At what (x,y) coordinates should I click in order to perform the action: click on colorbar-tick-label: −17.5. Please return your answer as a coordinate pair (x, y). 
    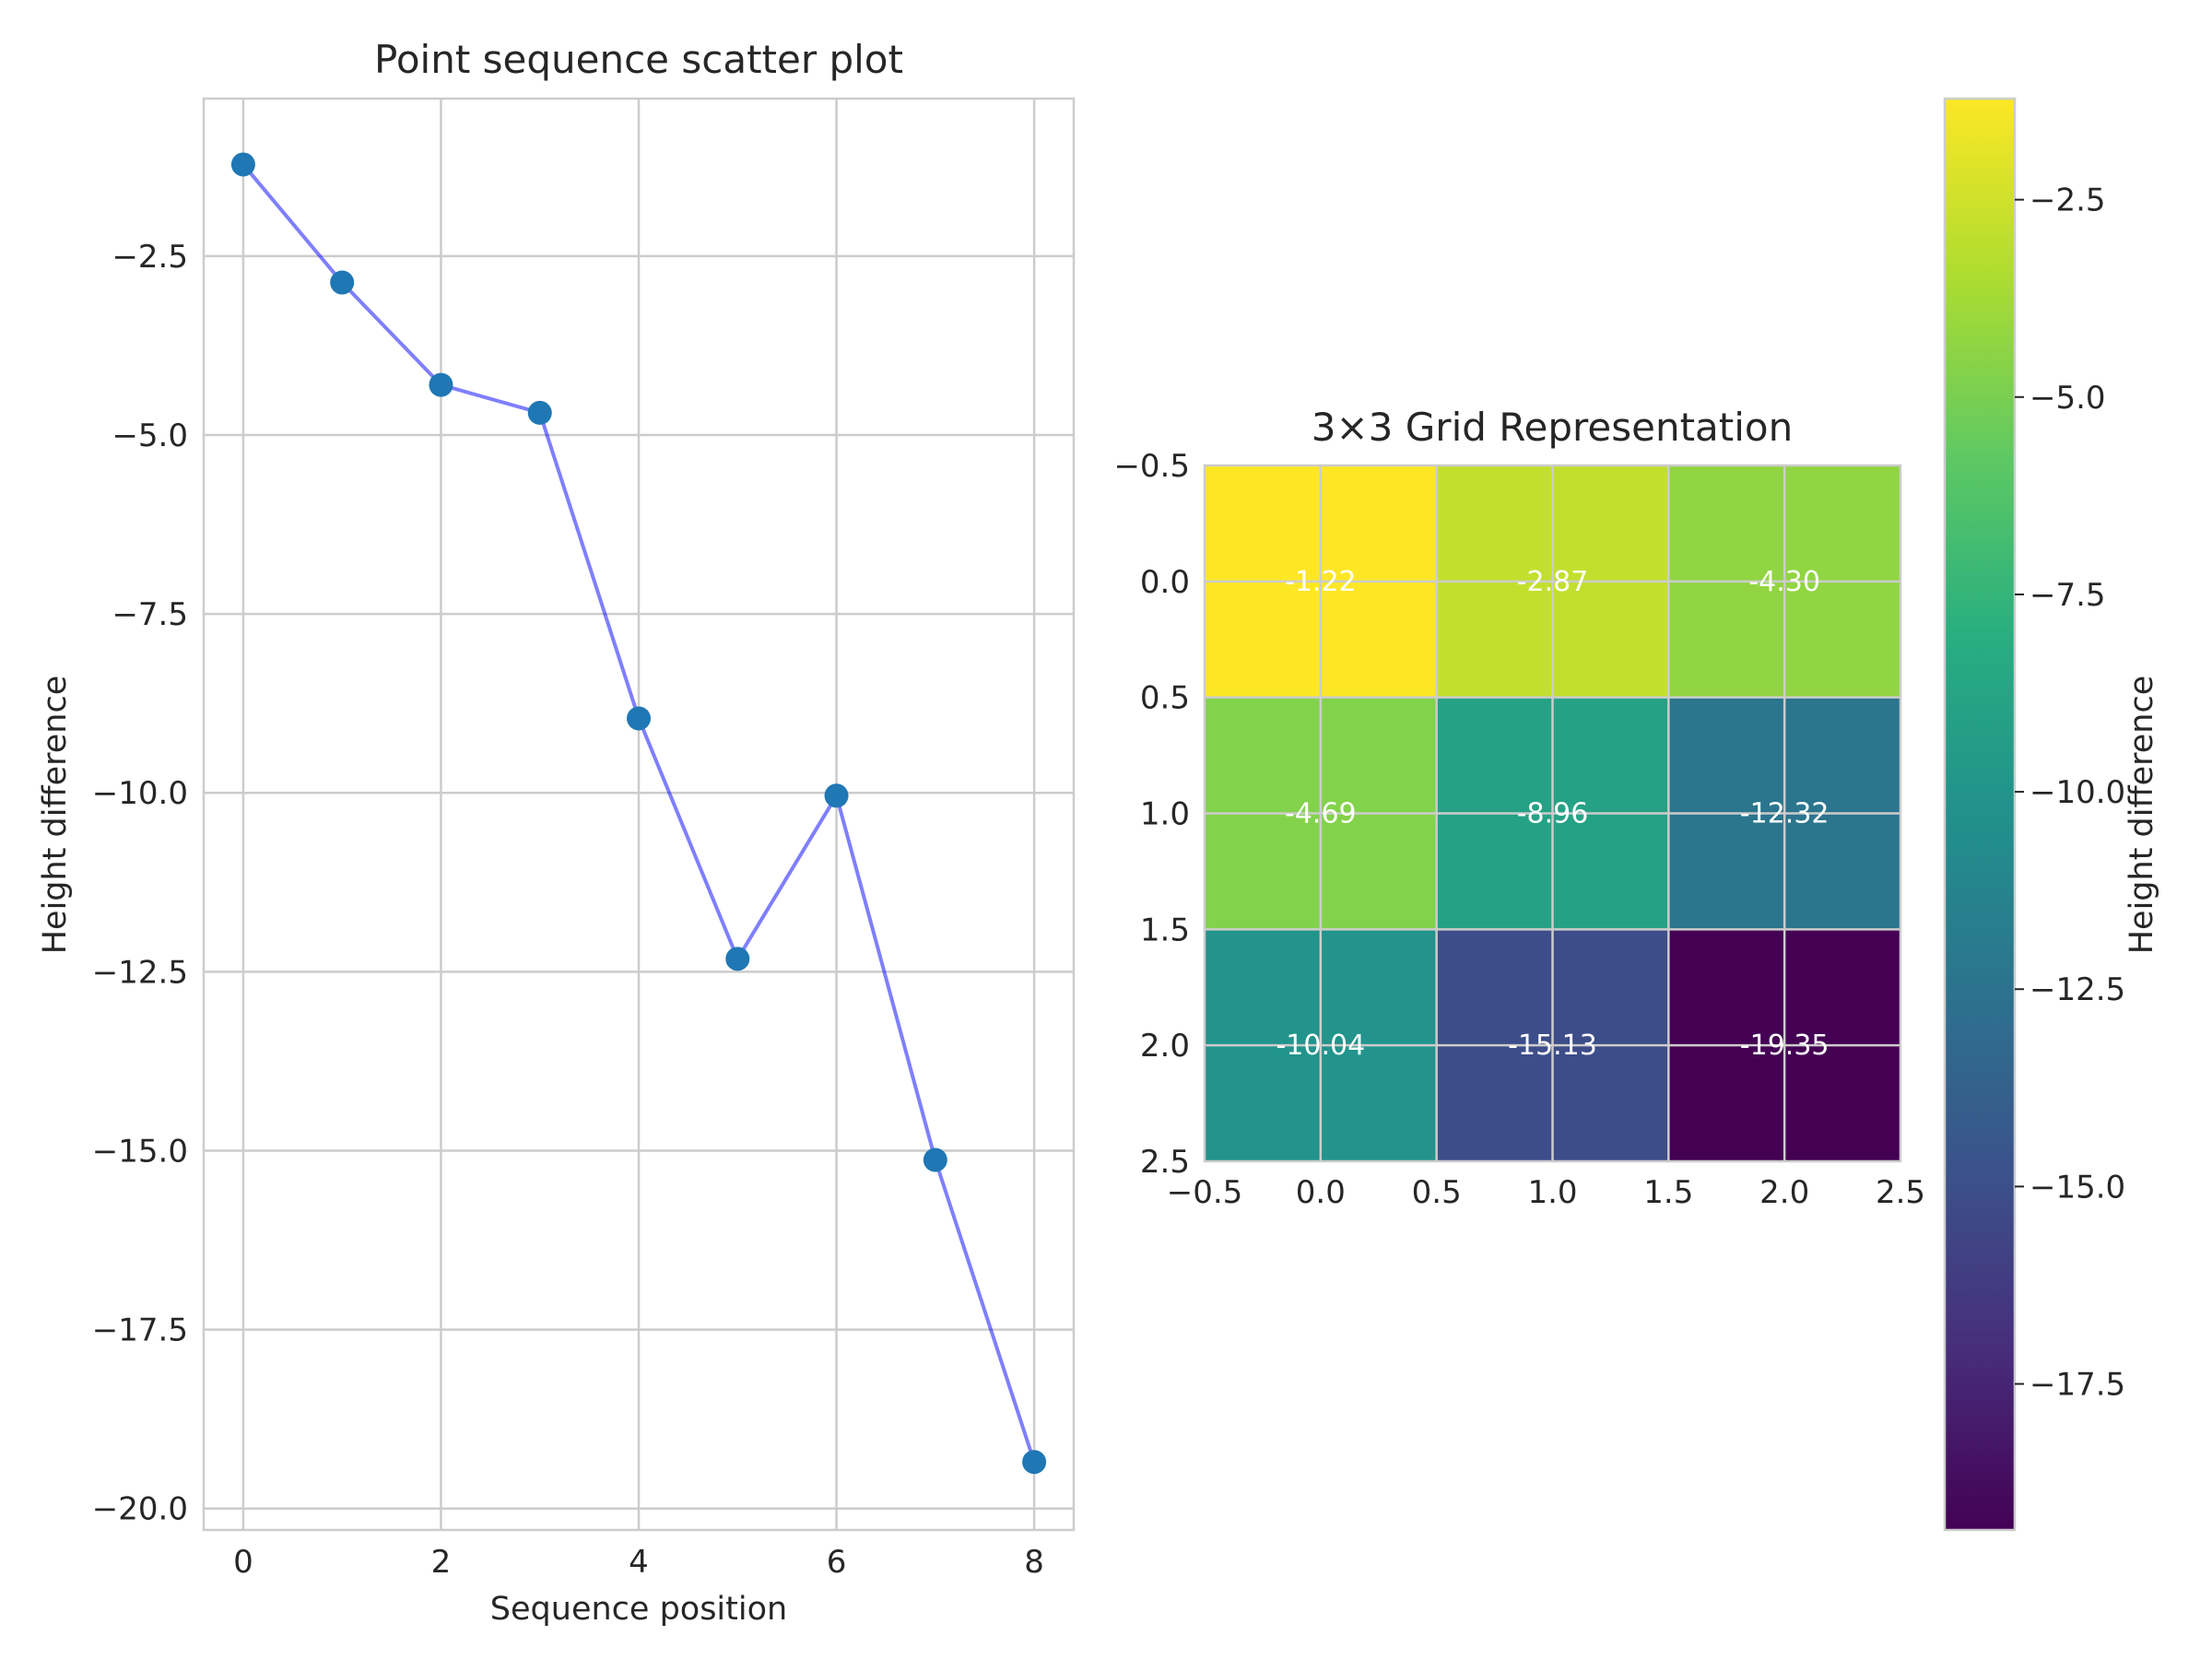
    Looking at the image, I should click on (2077, 1385).